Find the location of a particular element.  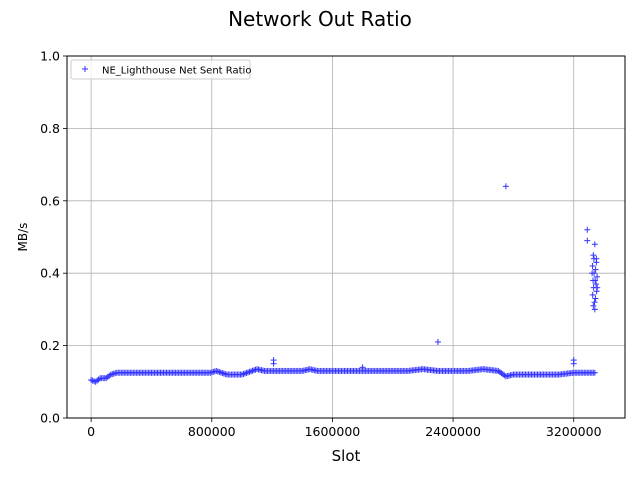

y-axis-ticks: 0.0 0.2 0.4 0.6 0.8 1.0 is located at coordinates (53, 237).